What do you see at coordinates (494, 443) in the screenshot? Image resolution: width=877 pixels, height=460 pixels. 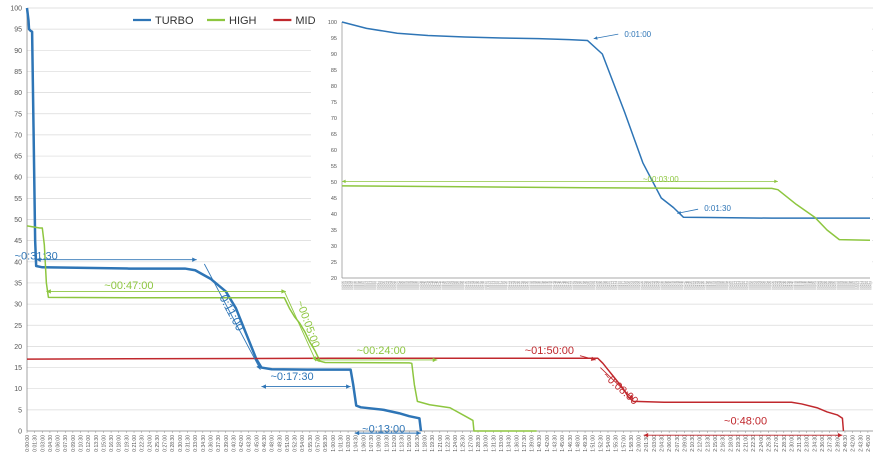 I see `x-tick-label: 1:31:30` at bounding box center [494, 443].